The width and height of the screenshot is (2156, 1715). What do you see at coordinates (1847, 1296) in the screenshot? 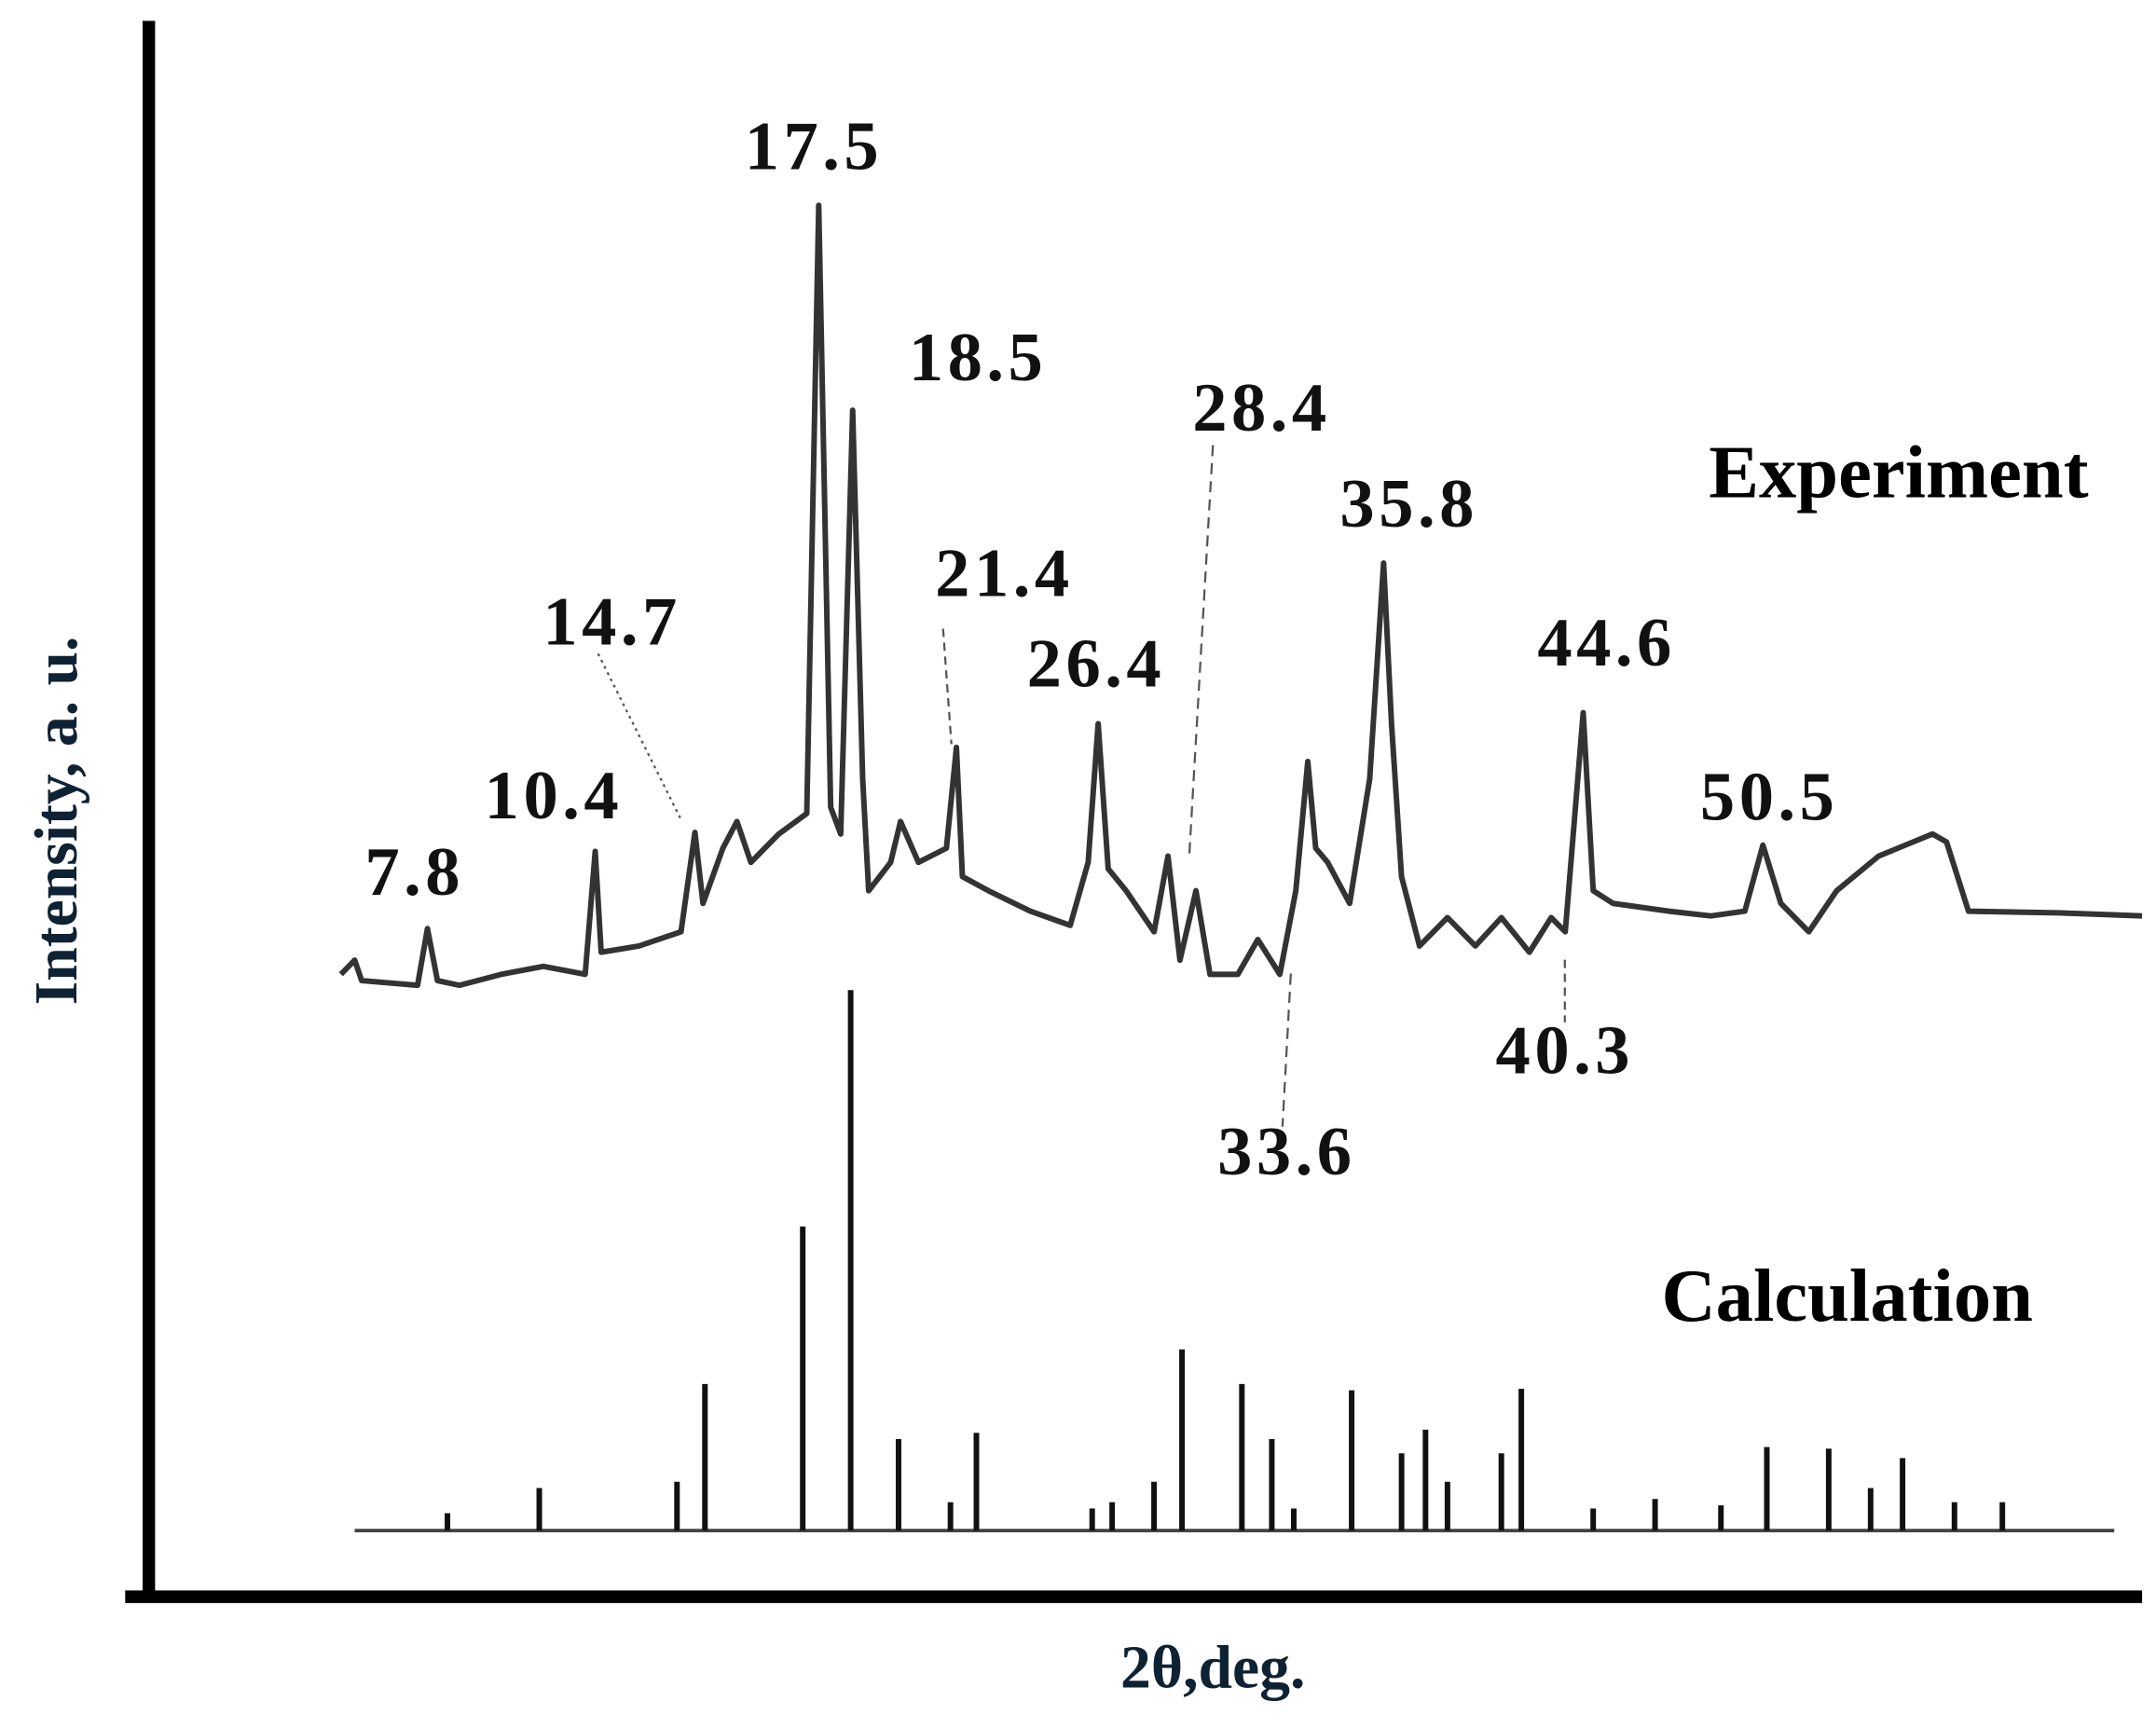
I see `series-label: Calculation` at bounding box center [1847, 1296].